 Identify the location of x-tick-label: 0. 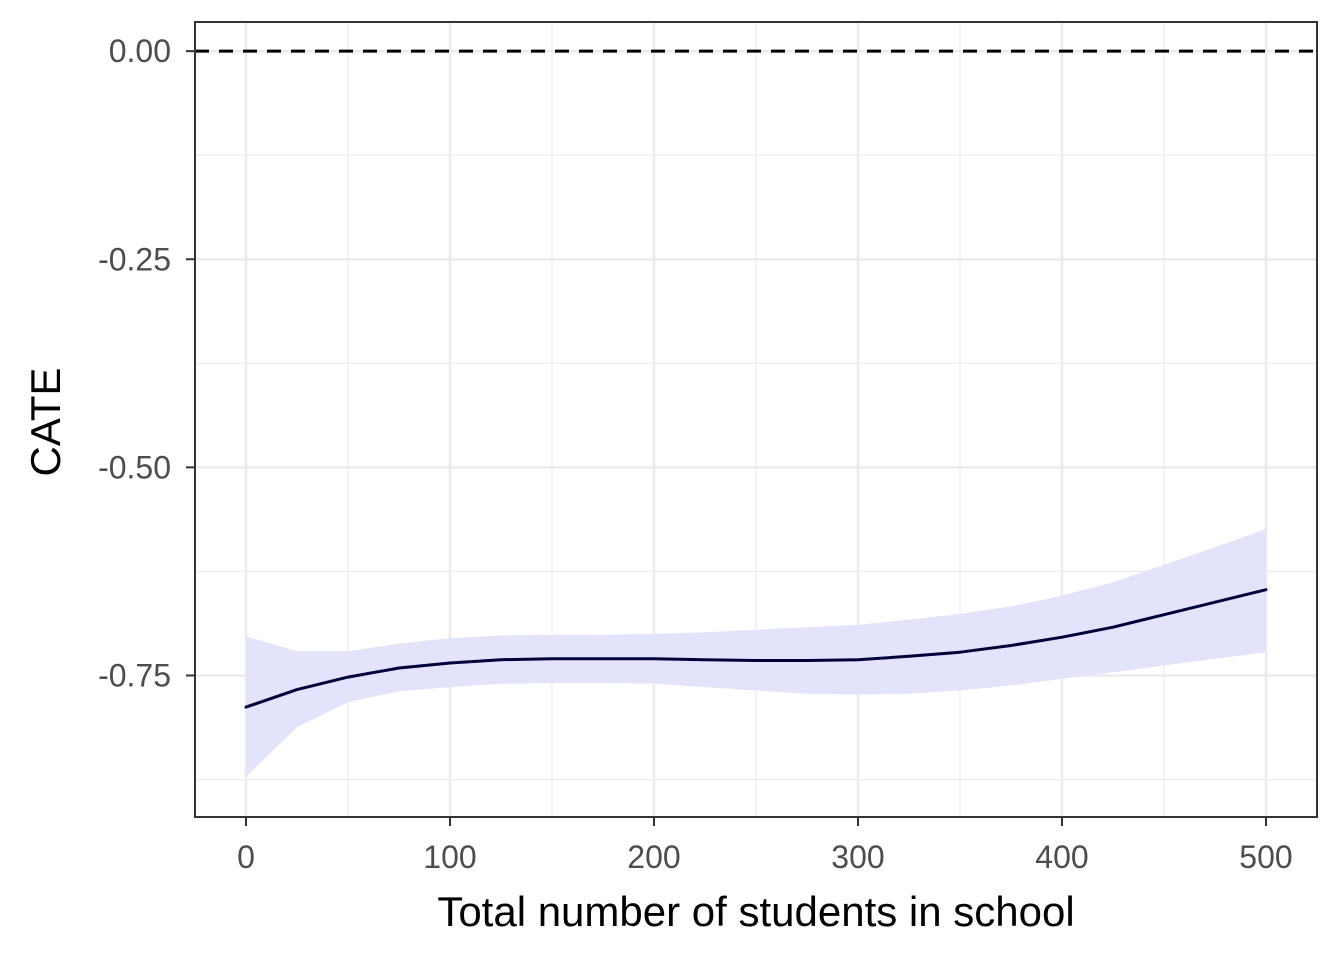
(246, 857).